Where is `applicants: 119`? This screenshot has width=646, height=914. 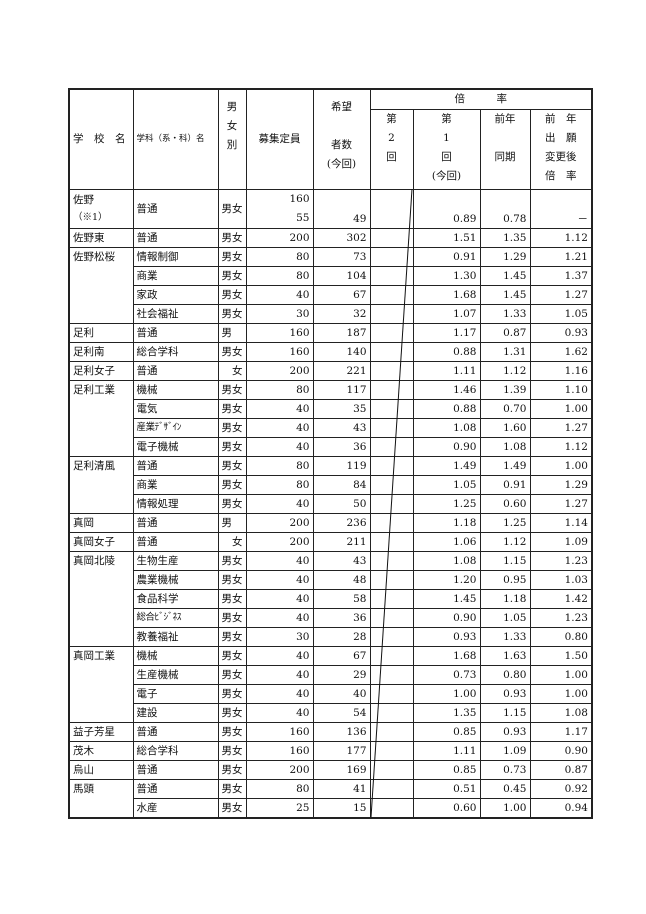
applicants: 119 is located at coordinates (341, 465).